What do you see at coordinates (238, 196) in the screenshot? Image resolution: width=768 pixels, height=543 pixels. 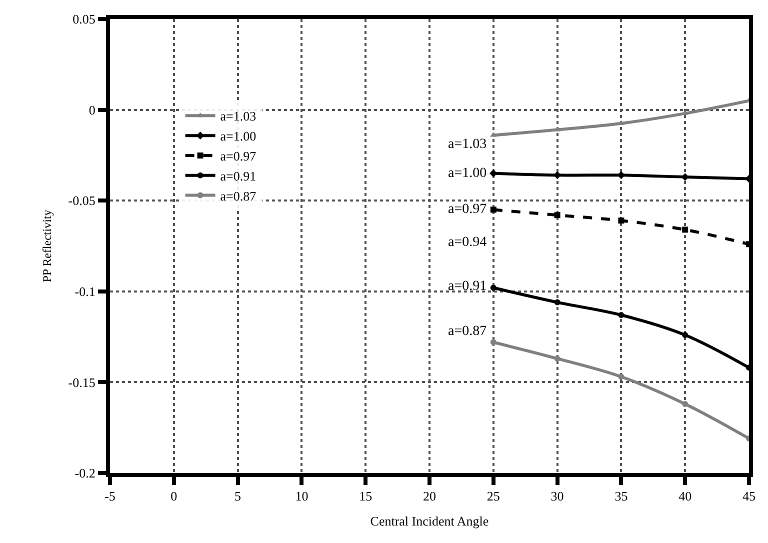 I see `legend-label: a=0.87` at bounding box center [238, 196].